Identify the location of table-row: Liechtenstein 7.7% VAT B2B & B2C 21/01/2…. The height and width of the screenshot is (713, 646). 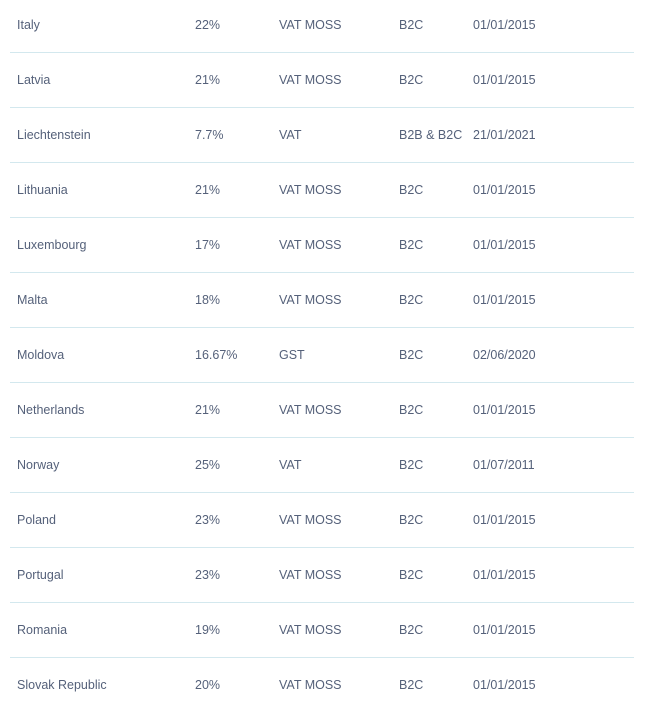
(322, 135).